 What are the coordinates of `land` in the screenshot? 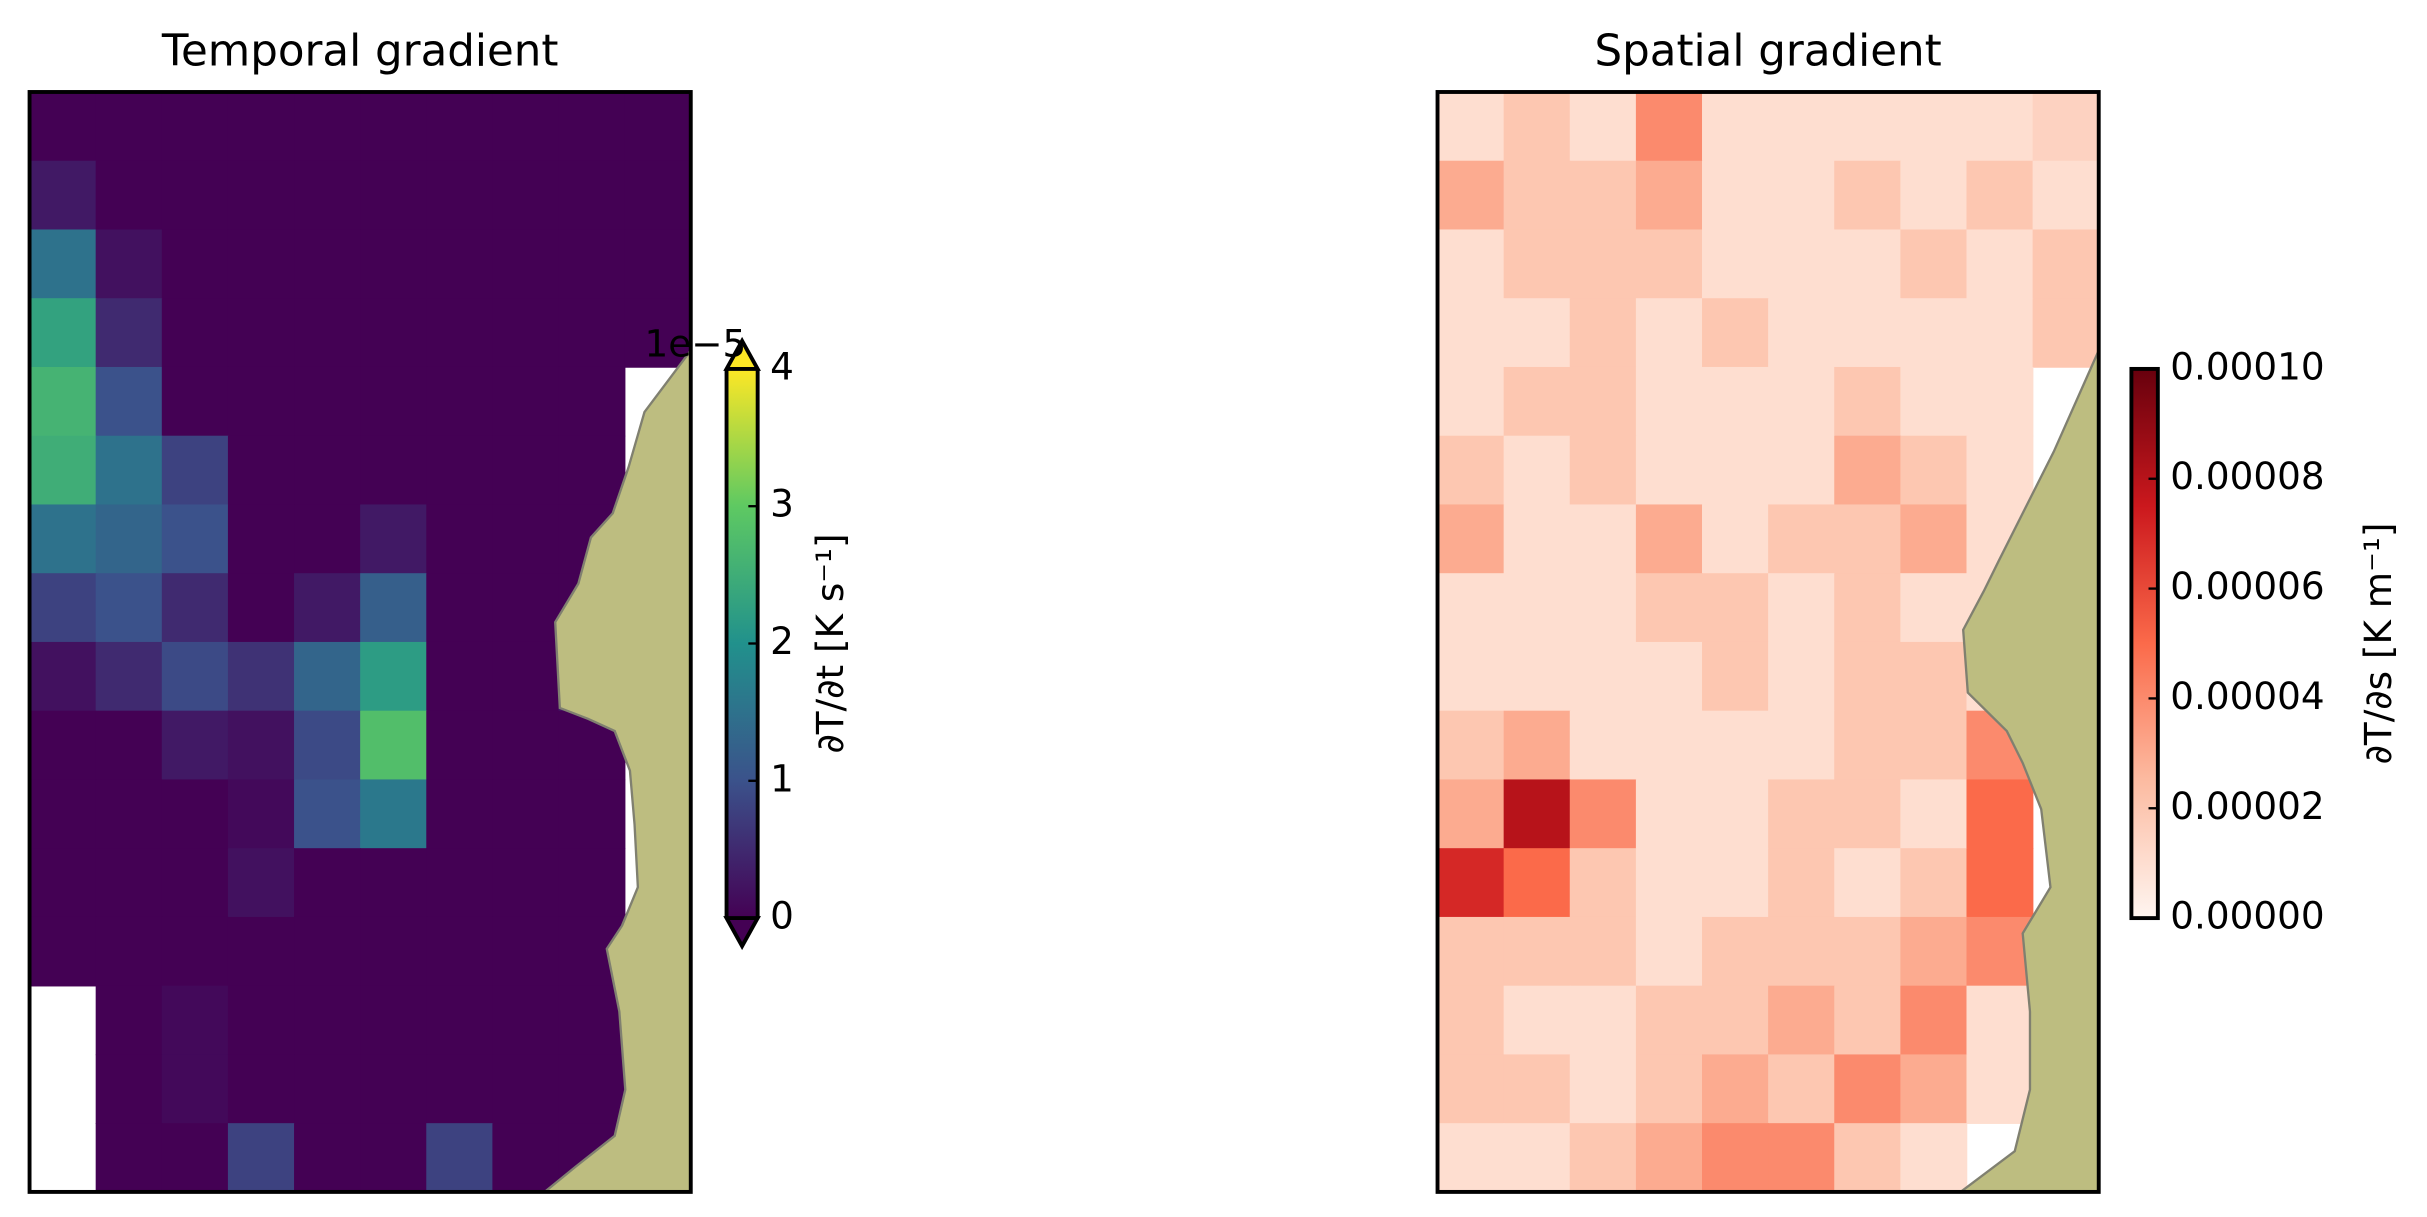 It's located at (616, 770).